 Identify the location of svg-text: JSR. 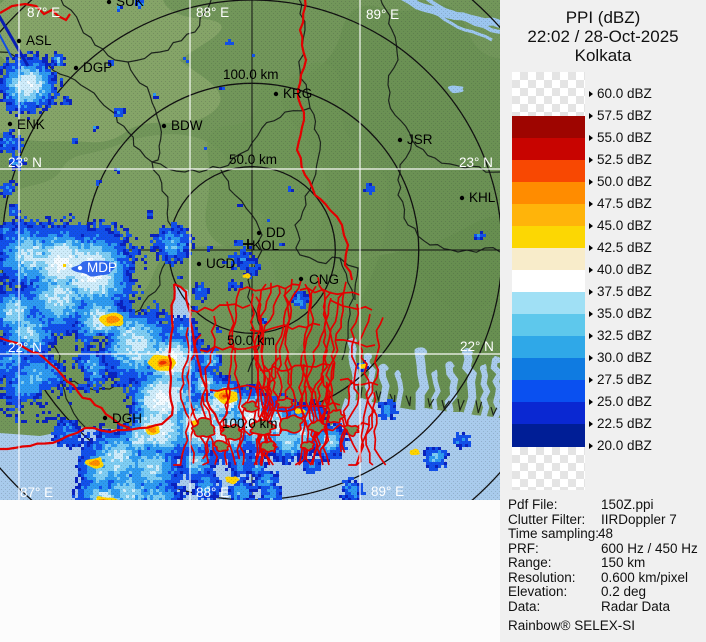
(420, 139).